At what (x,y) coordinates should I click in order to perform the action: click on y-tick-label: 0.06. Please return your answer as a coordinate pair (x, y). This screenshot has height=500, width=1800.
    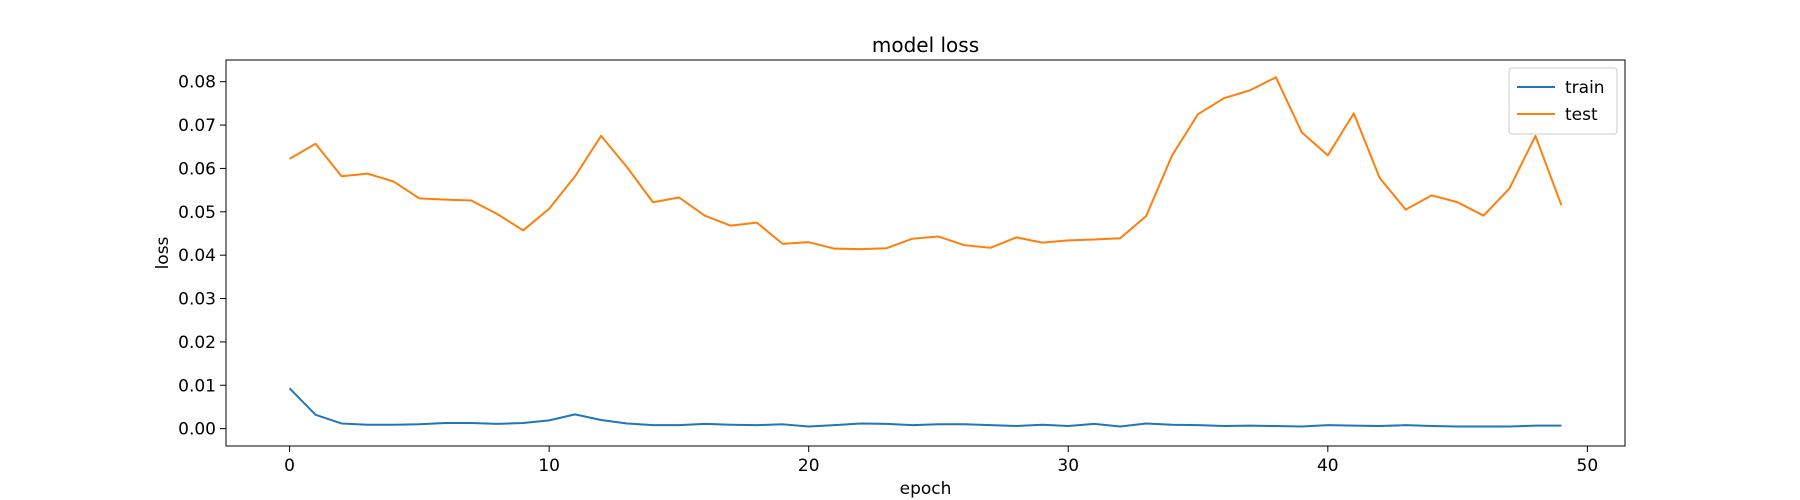
    Looking at the image, I should click on (197, 169).